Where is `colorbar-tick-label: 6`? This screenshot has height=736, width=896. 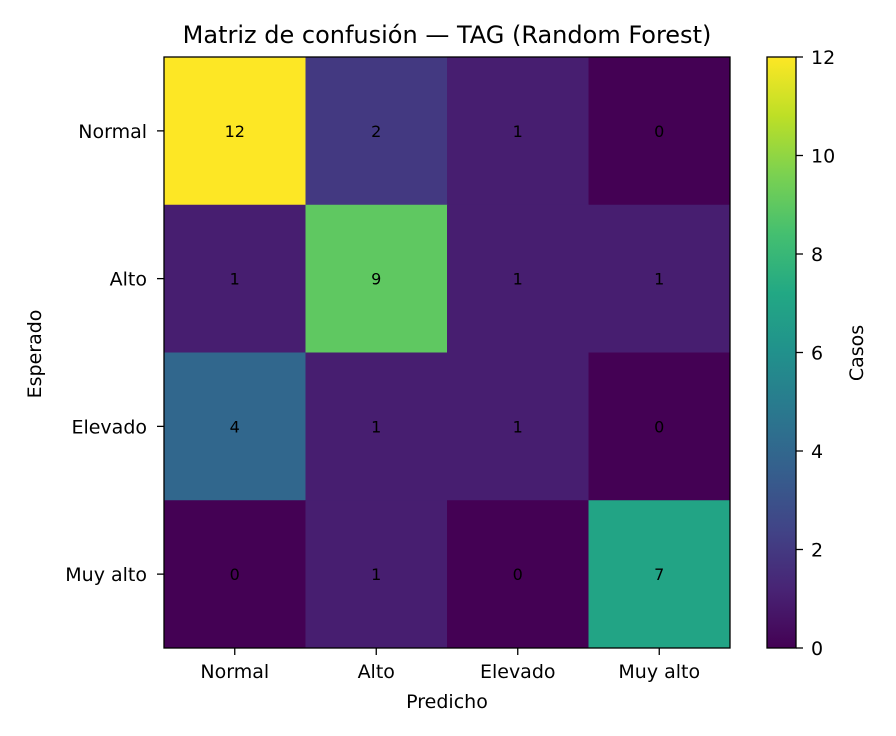
colorbar-tick-label: 6 is located at coordinates (817, 354).